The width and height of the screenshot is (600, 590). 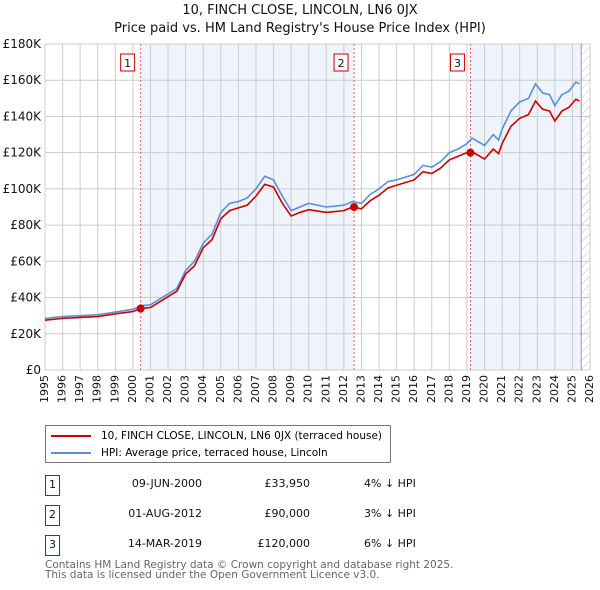 I want to click on x-tick-label: 2003, so click(x=185, y=389).